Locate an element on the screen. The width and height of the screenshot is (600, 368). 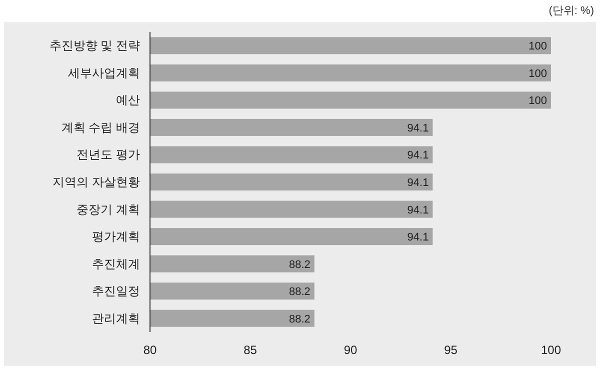
y-tick-label: 예산 is located at coordinates (128, 100).